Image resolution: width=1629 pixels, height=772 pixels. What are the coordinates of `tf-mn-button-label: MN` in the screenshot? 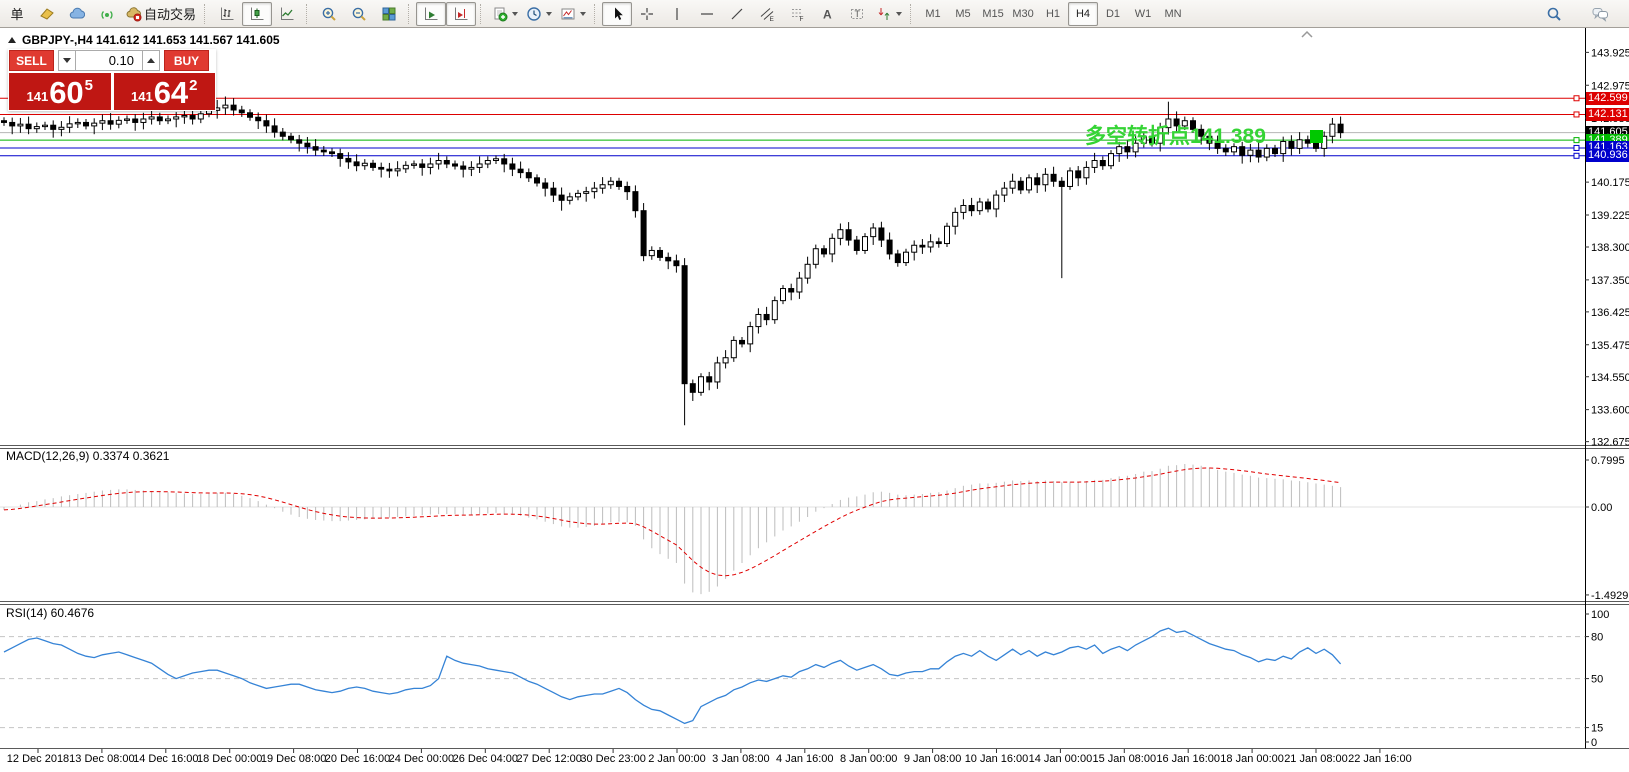 It's located at (1173, 13).